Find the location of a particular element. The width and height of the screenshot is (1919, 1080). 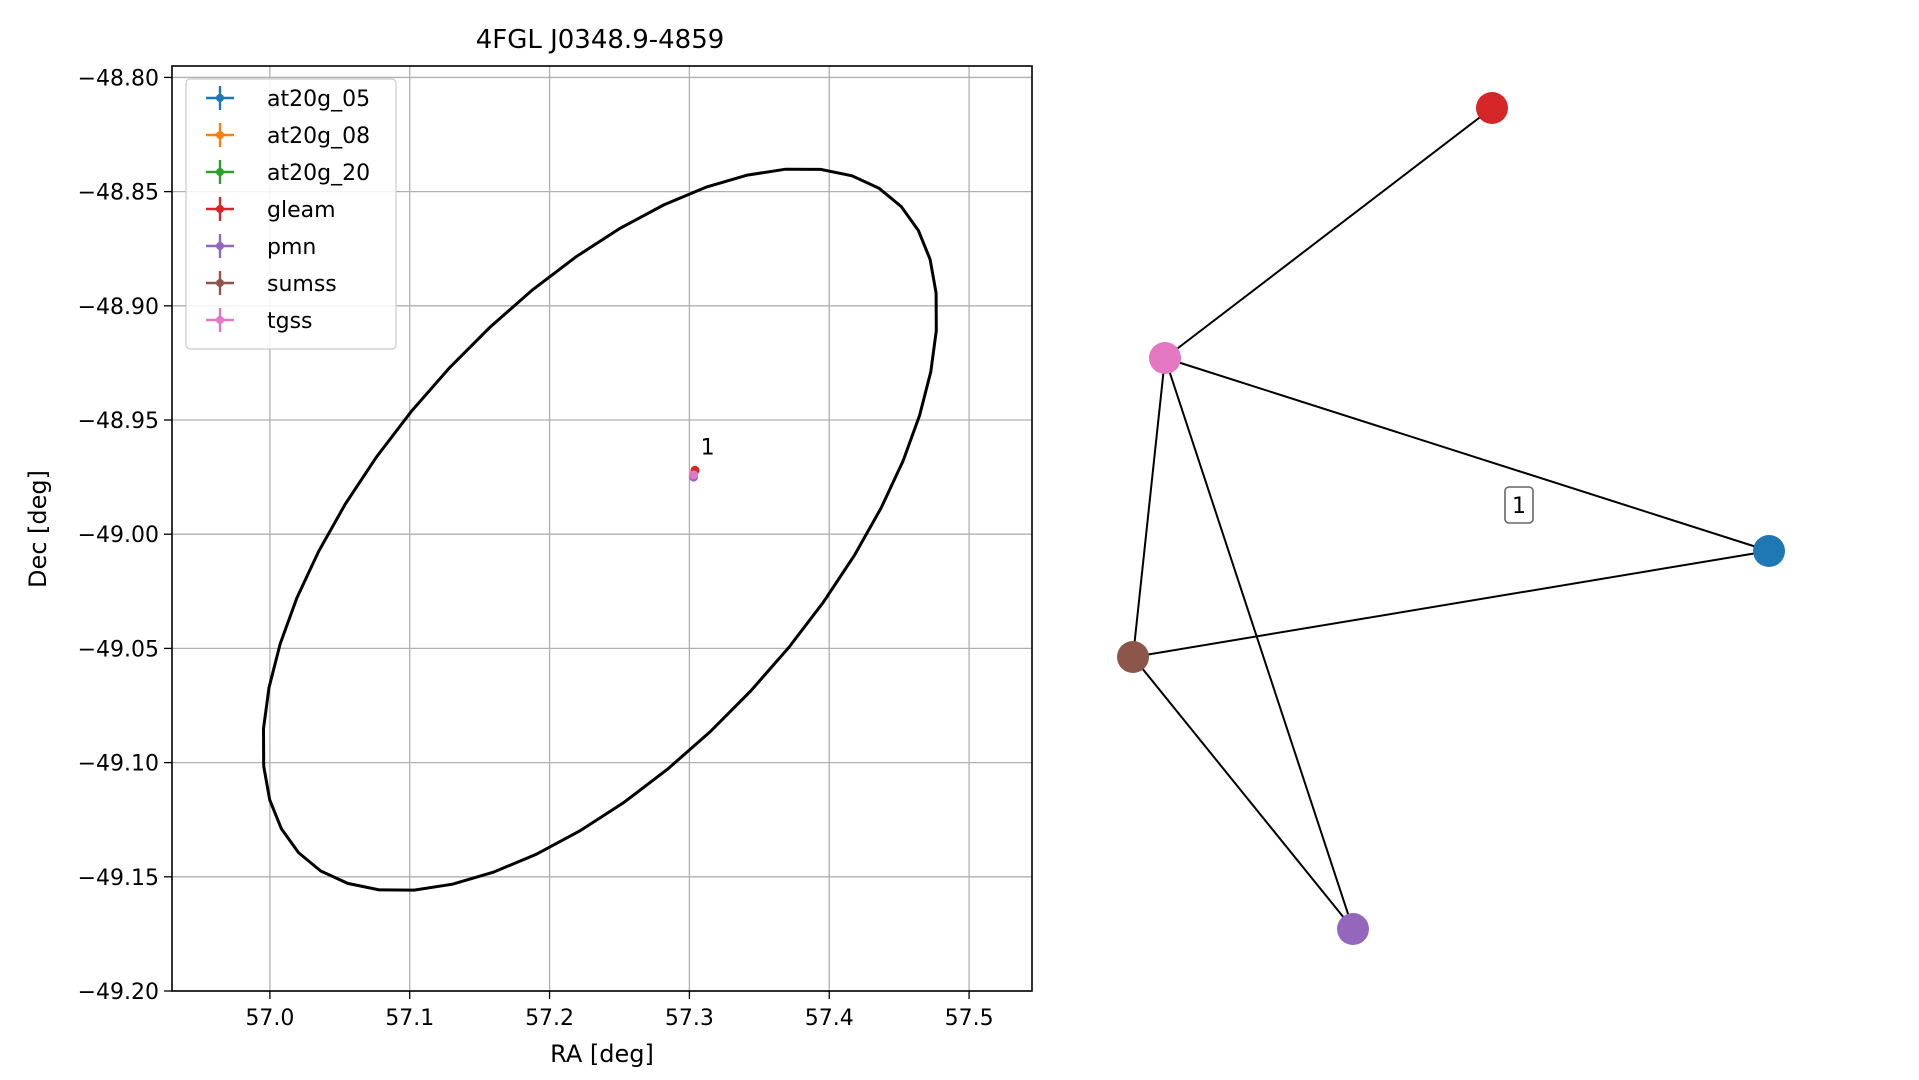

y-axis-label: Dec [deg] is located at coordinates (38, 529).